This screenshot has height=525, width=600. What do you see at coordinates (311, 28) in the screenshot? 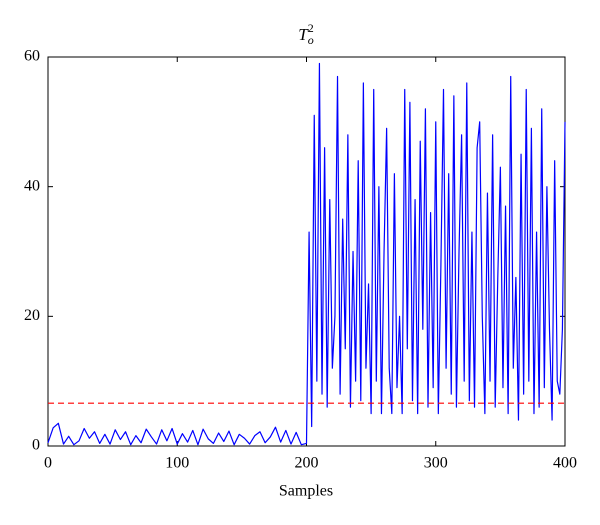
I see `title-sup: 2` at bounding box center [311, 28].